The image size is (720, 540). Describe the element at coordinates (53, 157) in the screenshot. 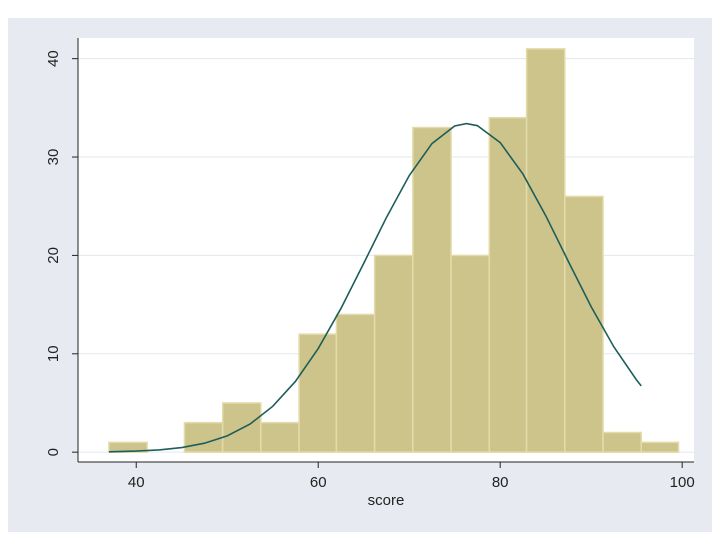

I see `y-tick-label: 30` at that location.